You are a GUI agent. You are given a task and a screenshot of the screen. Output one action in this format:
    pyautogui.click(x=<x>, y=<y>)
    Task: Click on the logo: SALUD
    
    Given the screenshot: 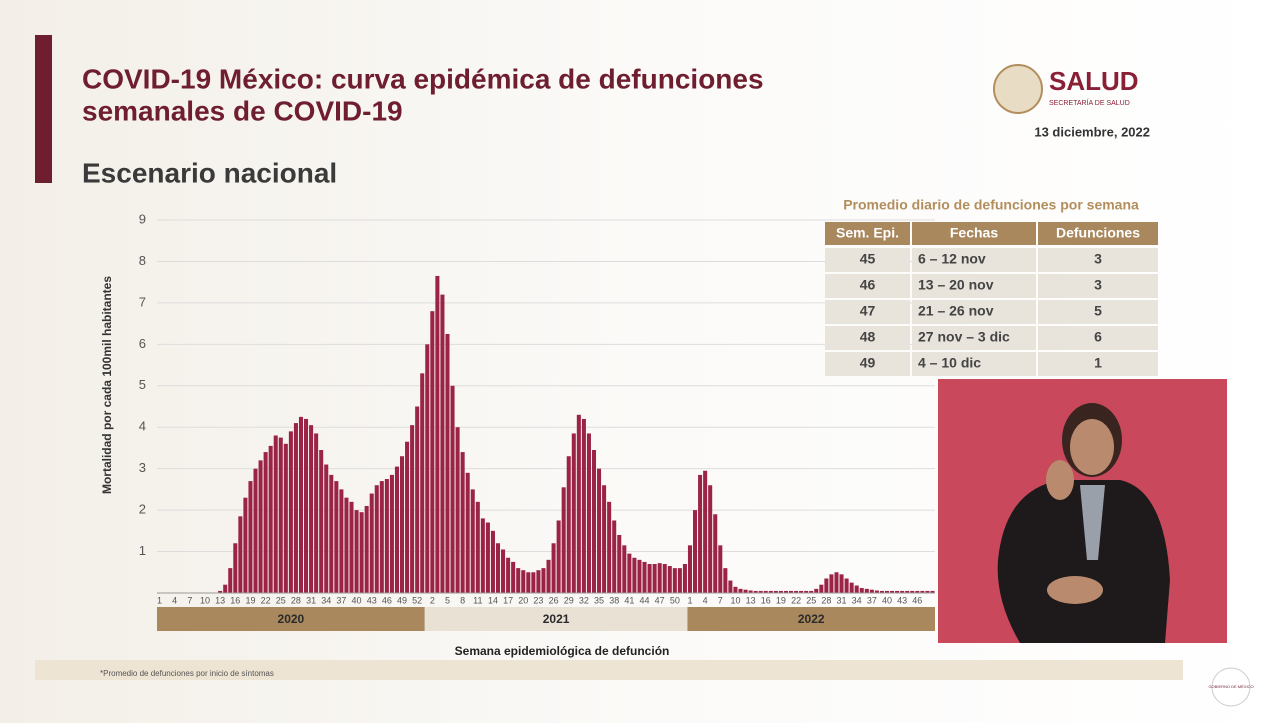 What is the action you would take?
    pyautogui.click(x=1094, y=81)
    